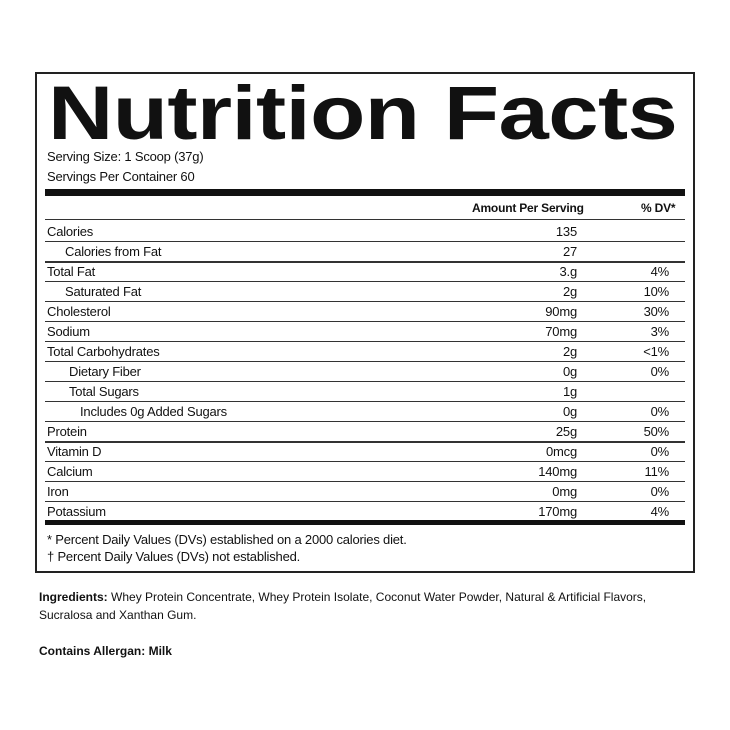  I want to click on nutrient-dv: 30%, so click(656, 311).